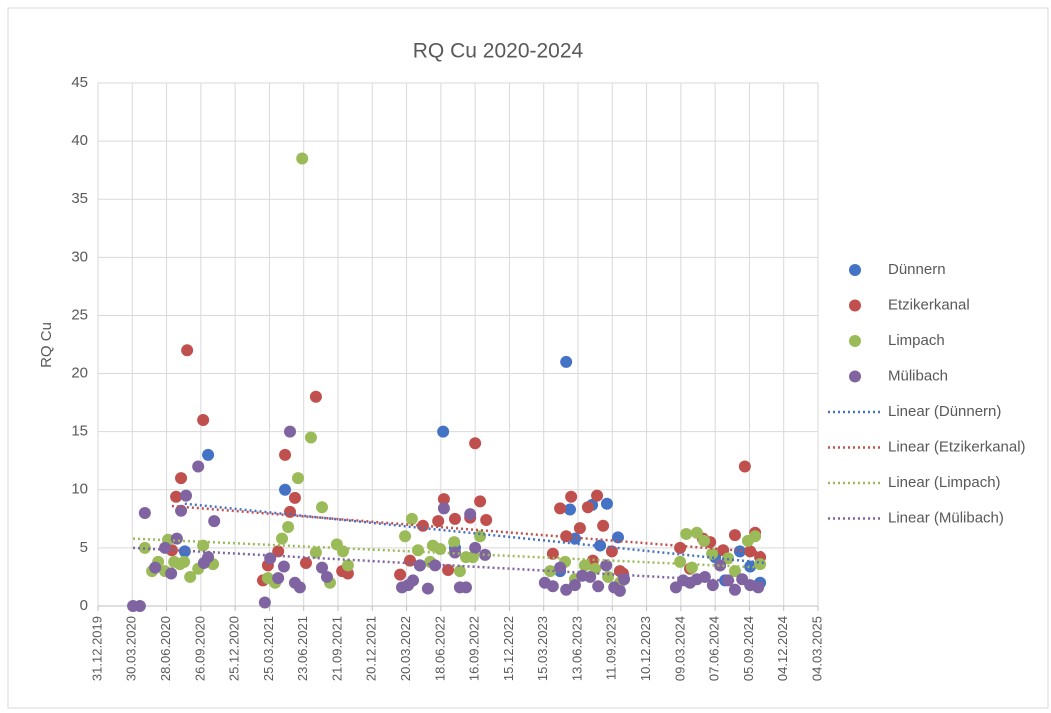  Describe the element at coordinates (498, 51) in the screenshot. I see `chart-title: RQ Cu 2020-2024` at that location.